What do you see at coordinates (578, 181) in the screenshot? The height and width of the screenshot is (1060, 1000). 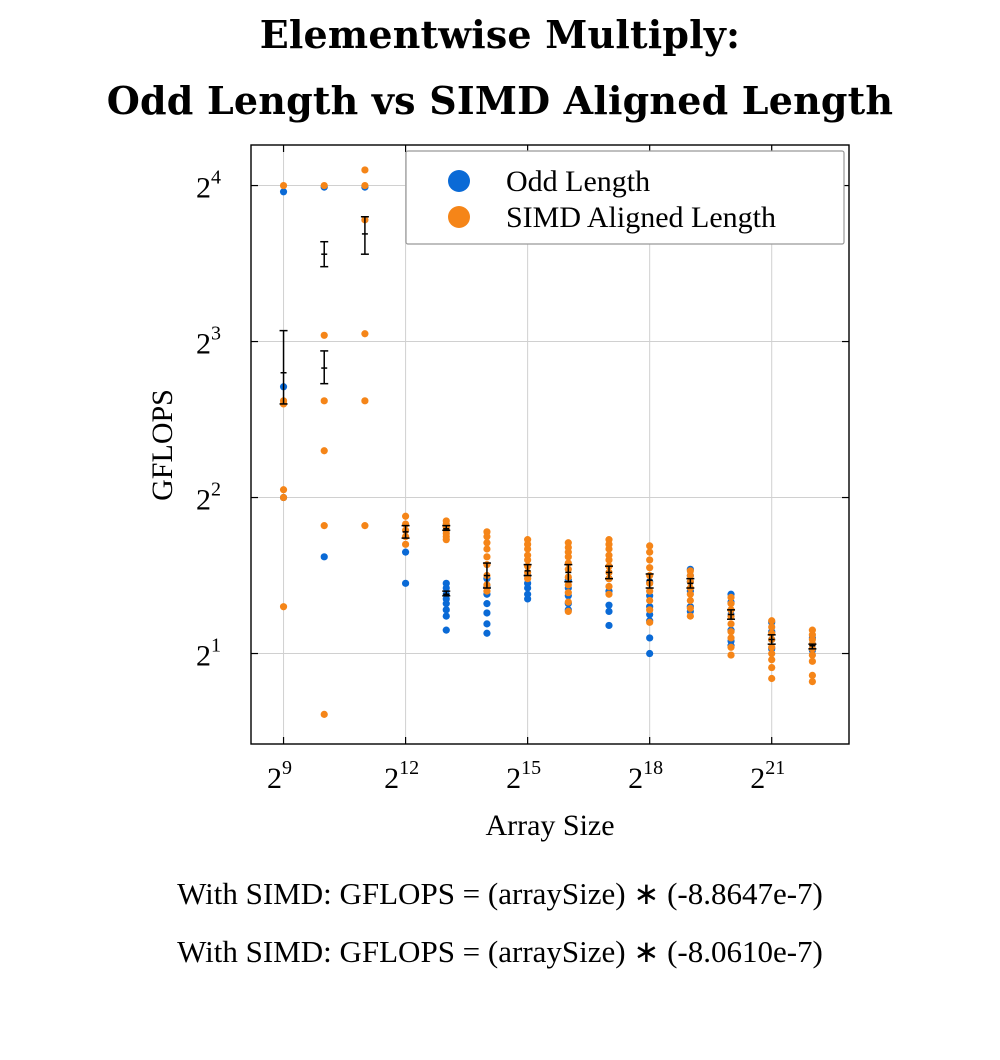 I see `legend-label: Odd Length` at bounding box center [578, 181].